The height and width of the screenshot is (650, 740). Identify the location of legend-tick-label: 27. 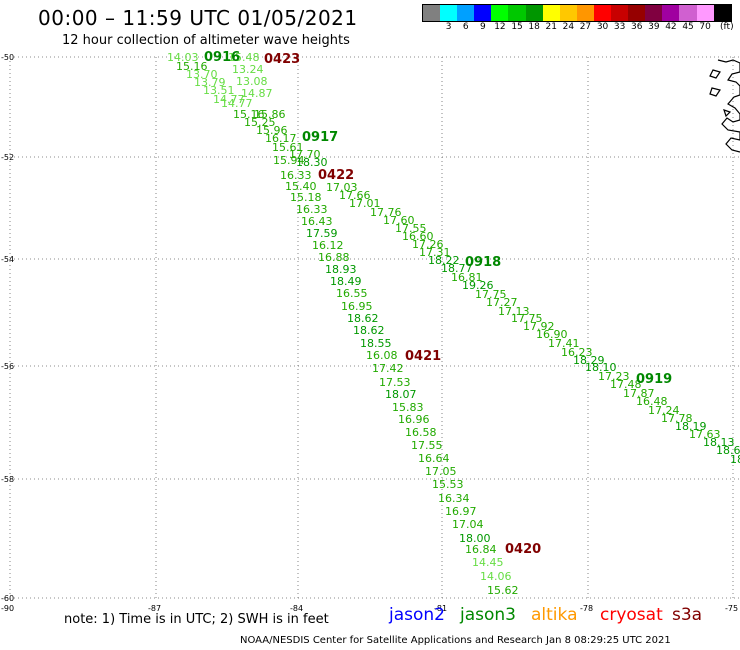
(585, 27).